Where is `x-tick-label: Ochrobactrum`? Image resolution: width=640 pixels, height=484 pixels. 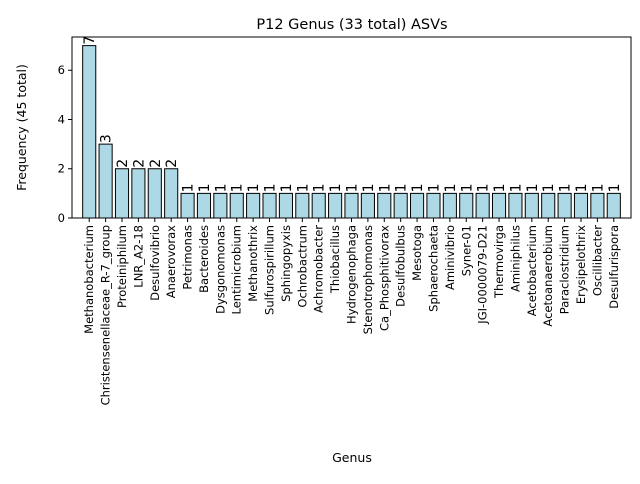
x-tick-label: Ochrobactrum is located at coordinates (302, 266).